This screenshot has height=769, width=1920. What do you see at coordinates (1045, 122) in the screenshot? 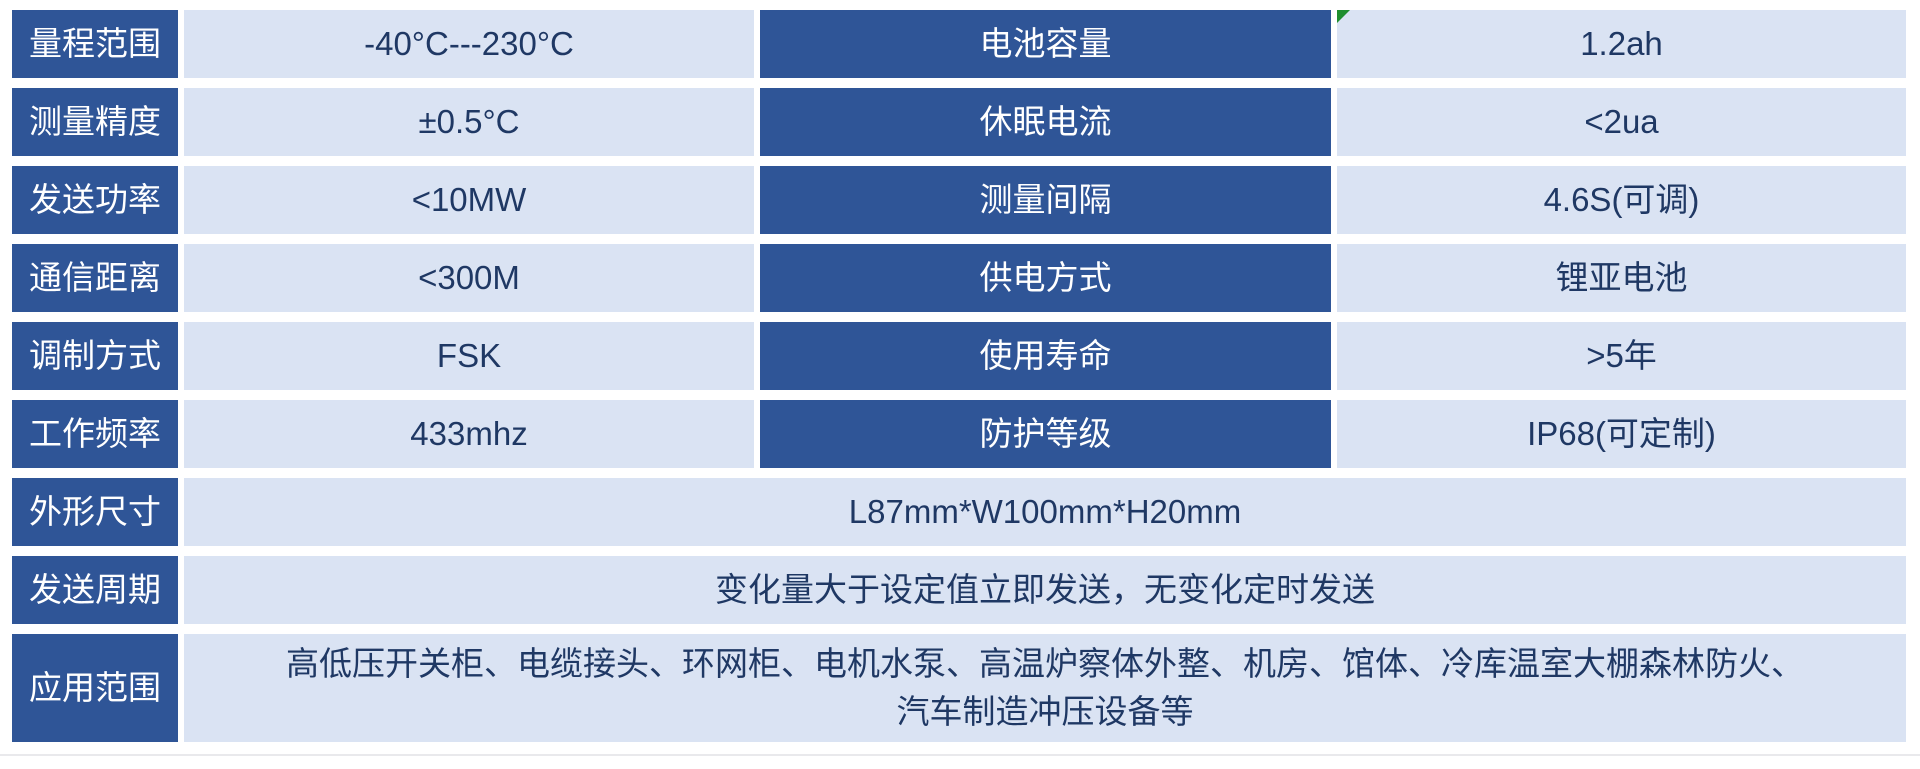
I see `spec-label-sleep-current: 休眠电流` at bounding box center [1045, 122].